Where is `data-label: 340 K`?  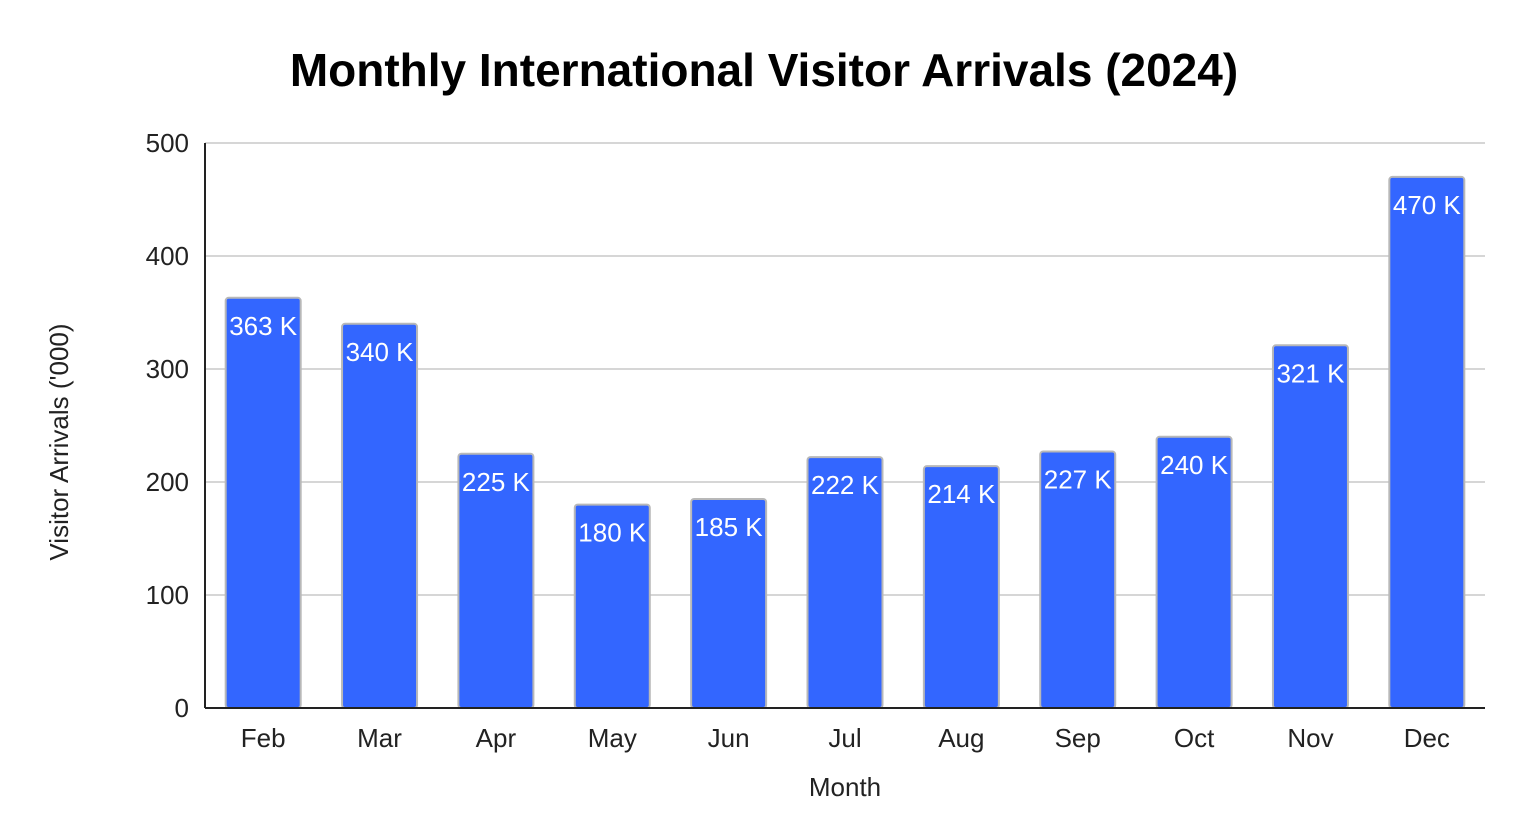 data-label: 340 K is located at coordinates (380, 352).